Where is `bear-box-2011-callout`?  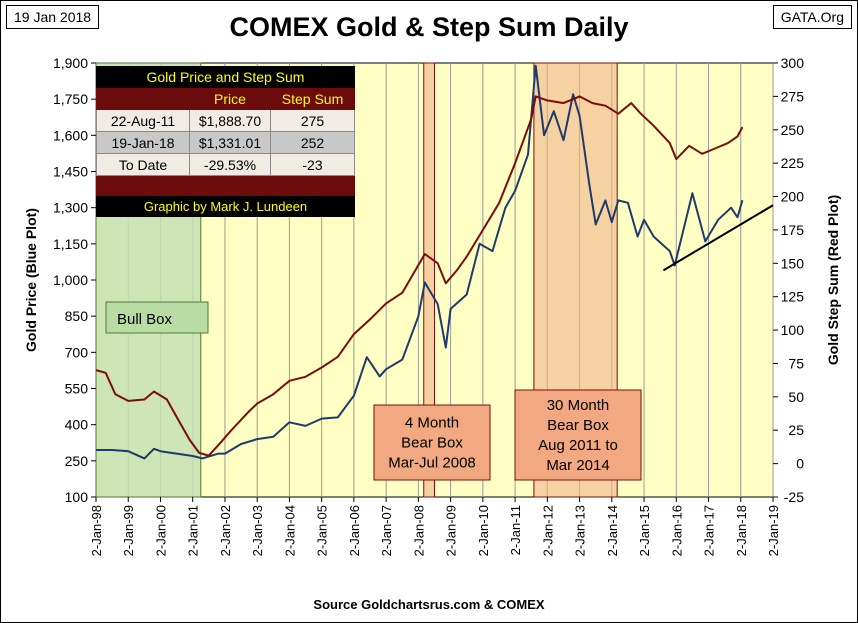 bear-box-2011-callout is located at coordinates (578, 435).